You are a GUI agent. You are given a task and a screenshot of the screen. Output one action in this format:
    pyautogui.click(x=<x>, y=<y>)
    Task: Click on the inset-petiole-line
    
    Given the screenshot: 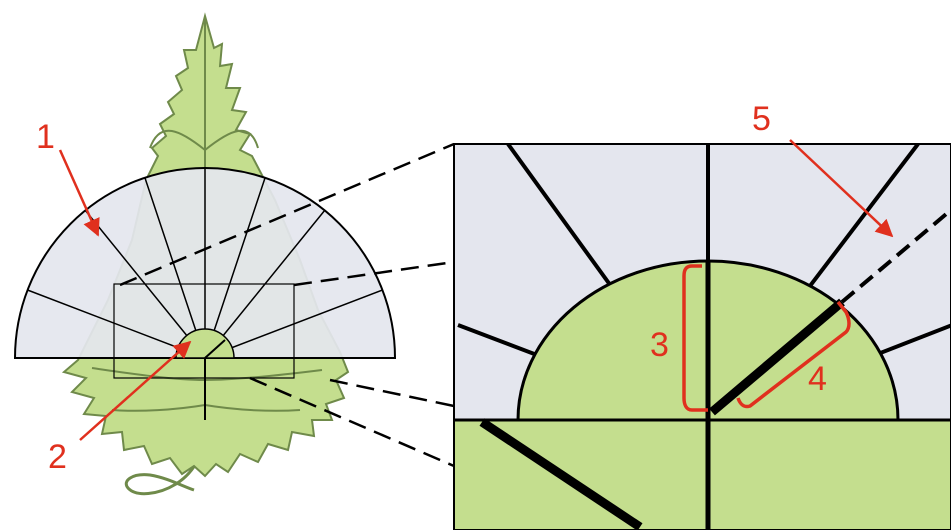 What is the action you would take?
    pyautogui.click(x=777, y=357)
    